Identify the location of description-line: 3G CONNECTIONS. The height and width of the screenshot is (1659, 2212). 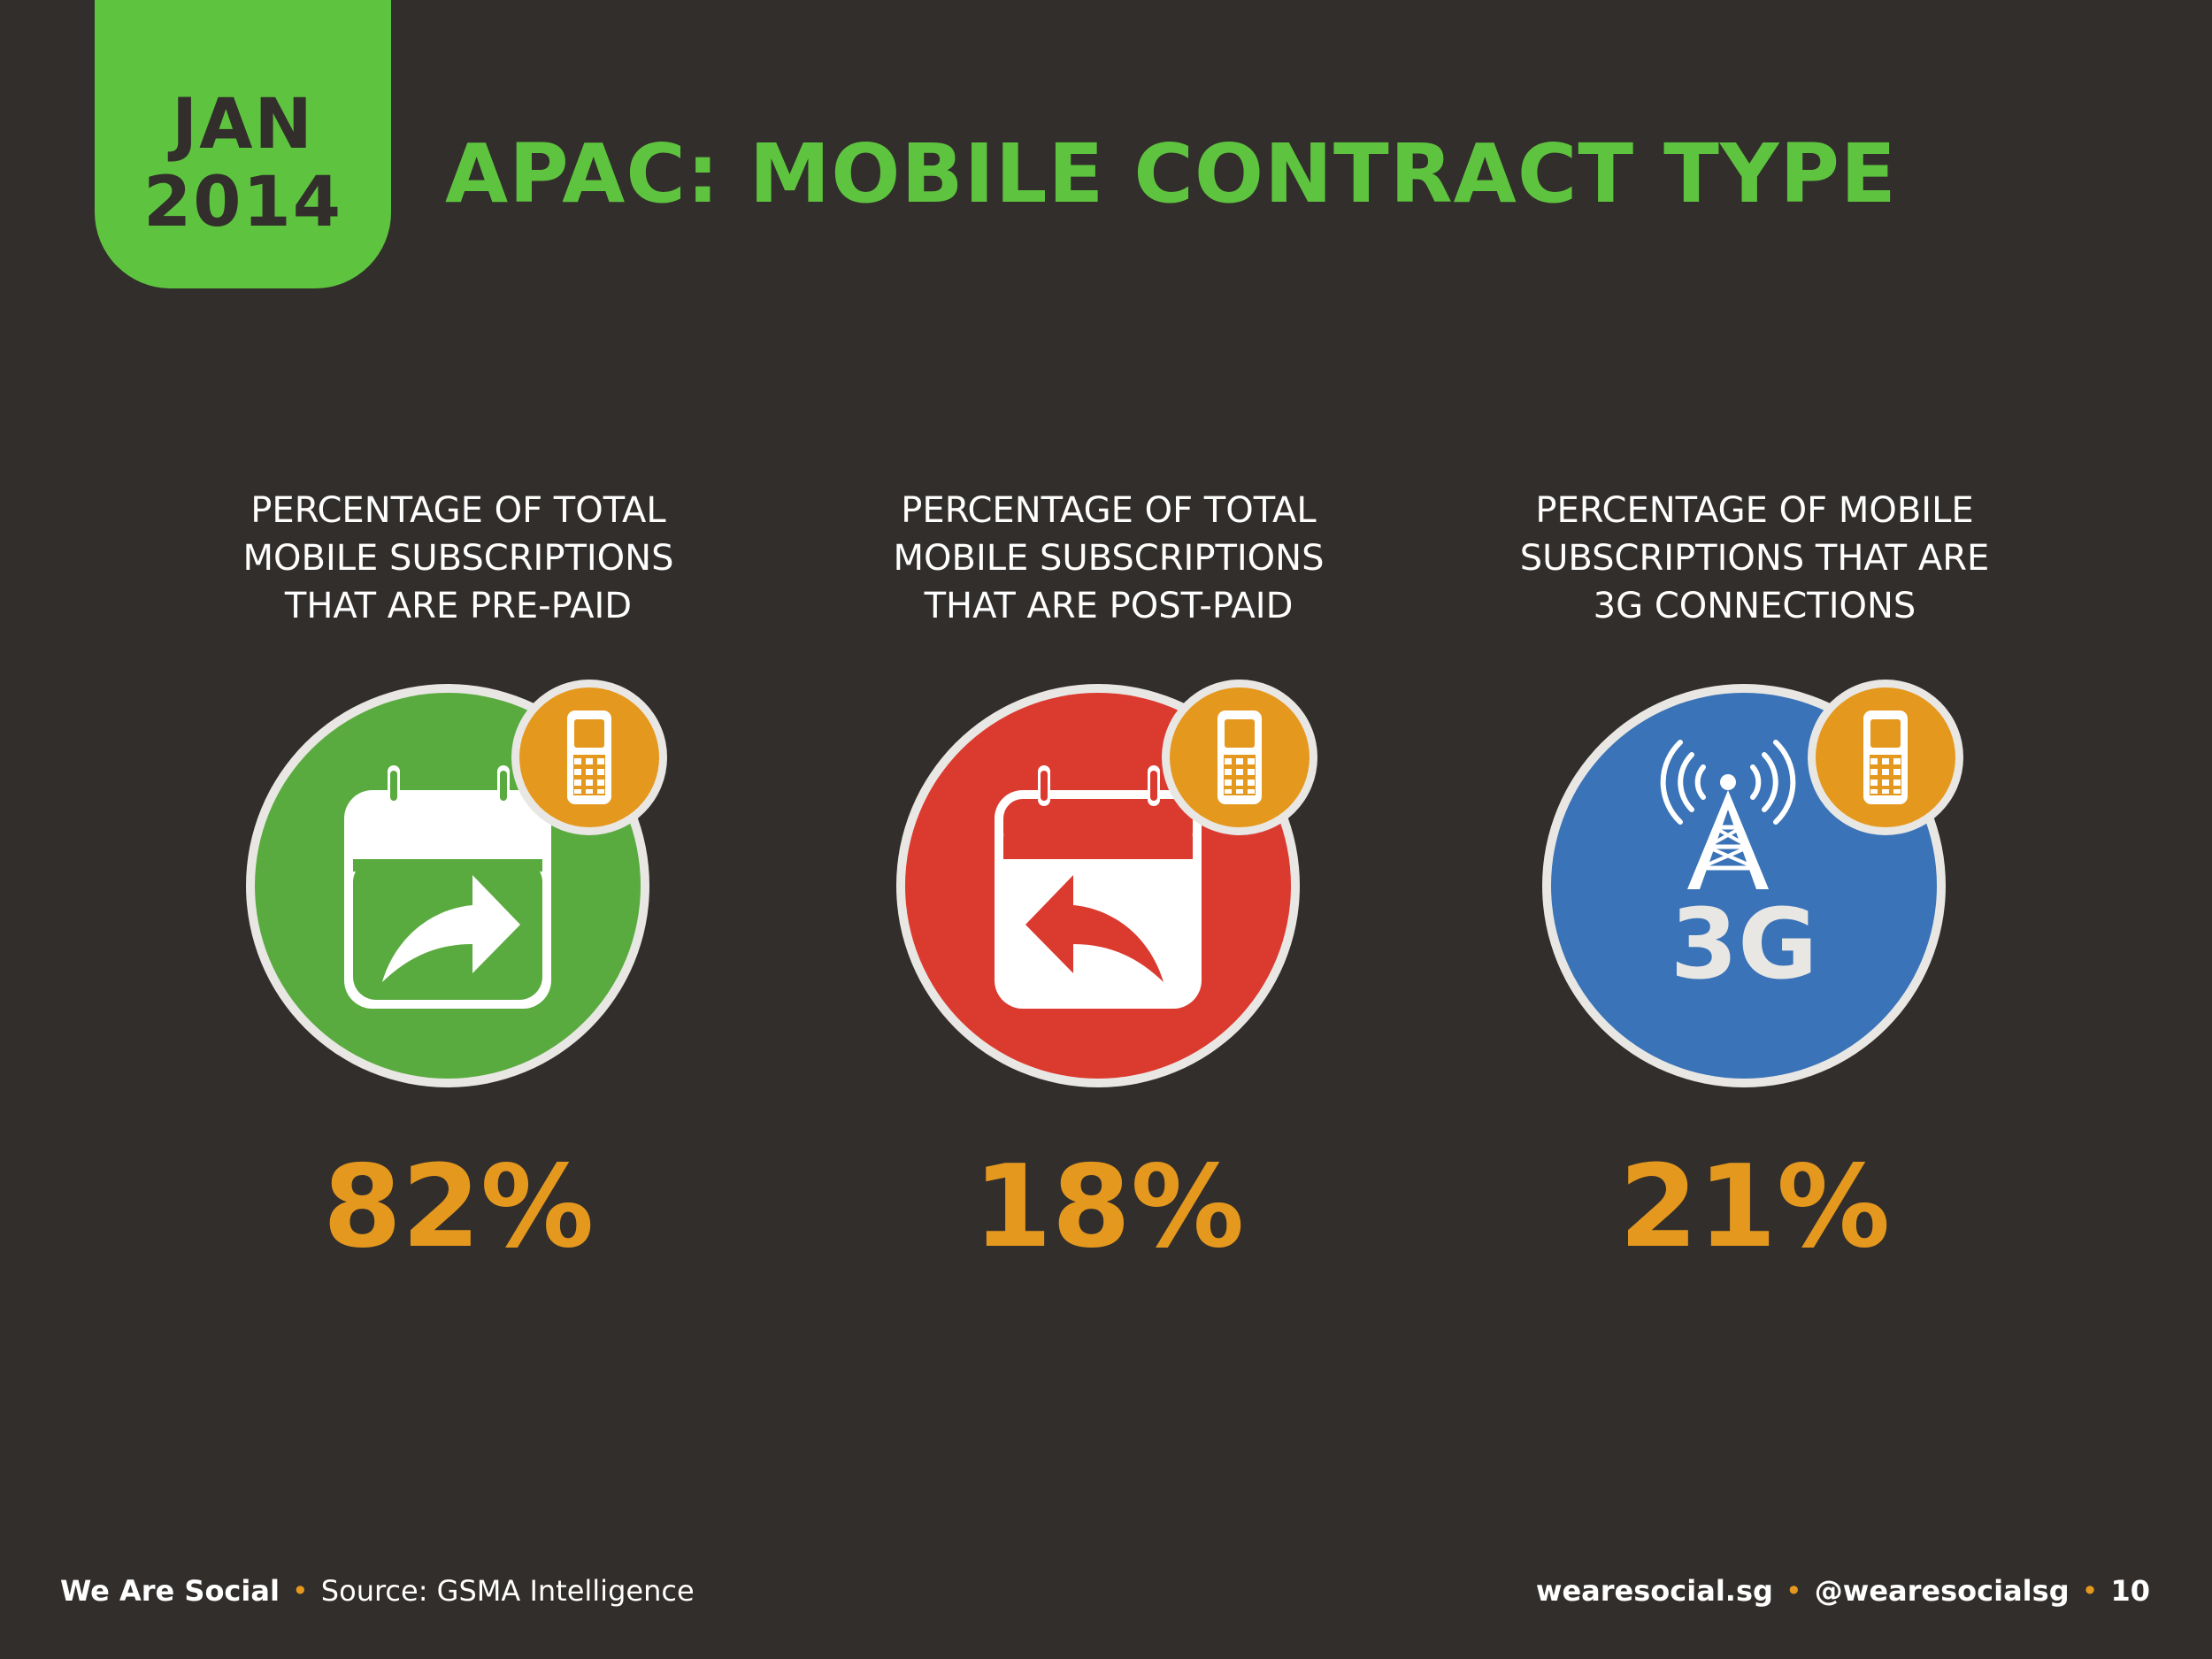
(1755, 606).